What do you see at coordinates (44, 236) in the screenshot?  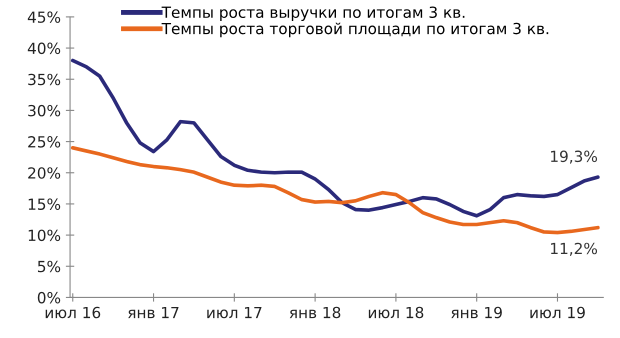 I see `y-tick-label: 10%` at bounding box center [44, 236].